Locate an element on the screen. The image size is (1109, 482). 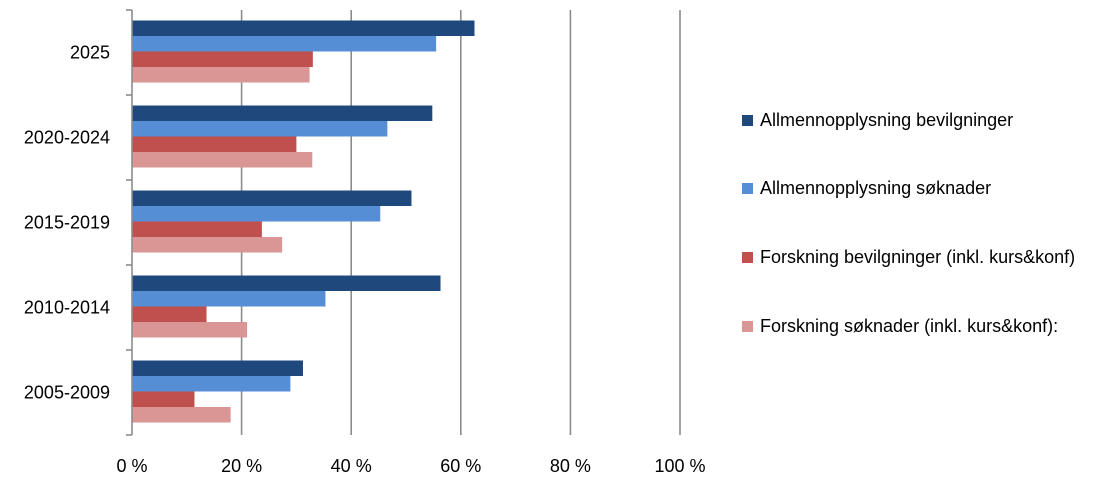
y-tick-label: 2005-2009 is located at coordinates (67, 393).